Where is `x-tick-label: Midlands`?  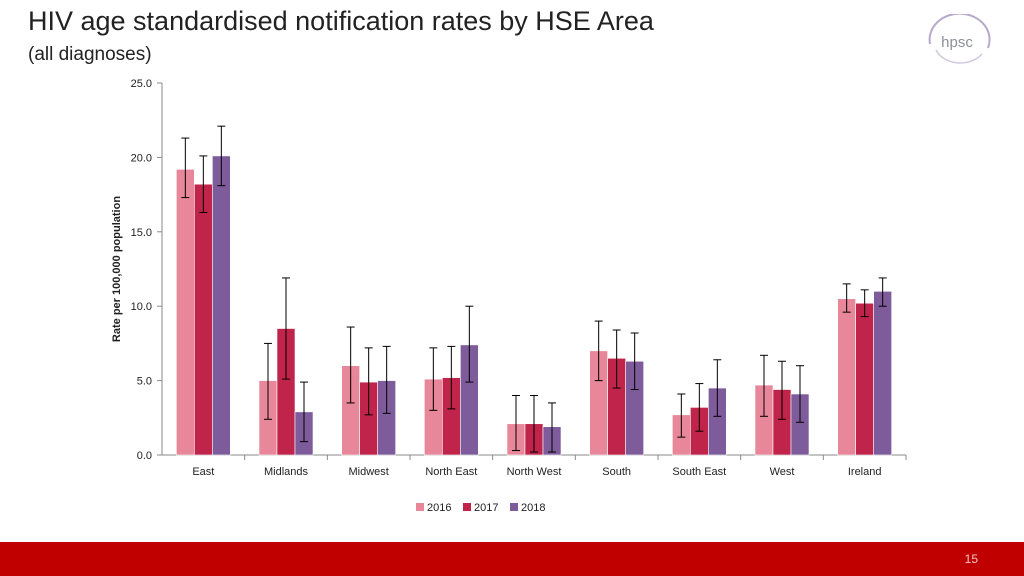
x-tick-label: Midlands is located at coordinates (286, 472).